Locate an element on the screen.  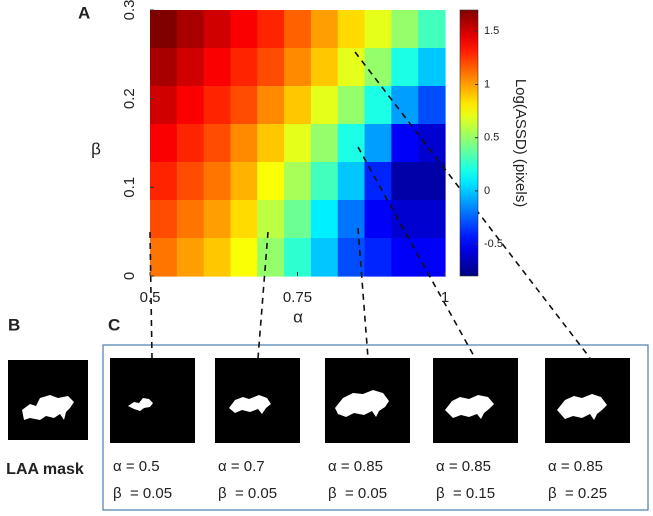
panel-label: C is located at coordinates (114, 324).